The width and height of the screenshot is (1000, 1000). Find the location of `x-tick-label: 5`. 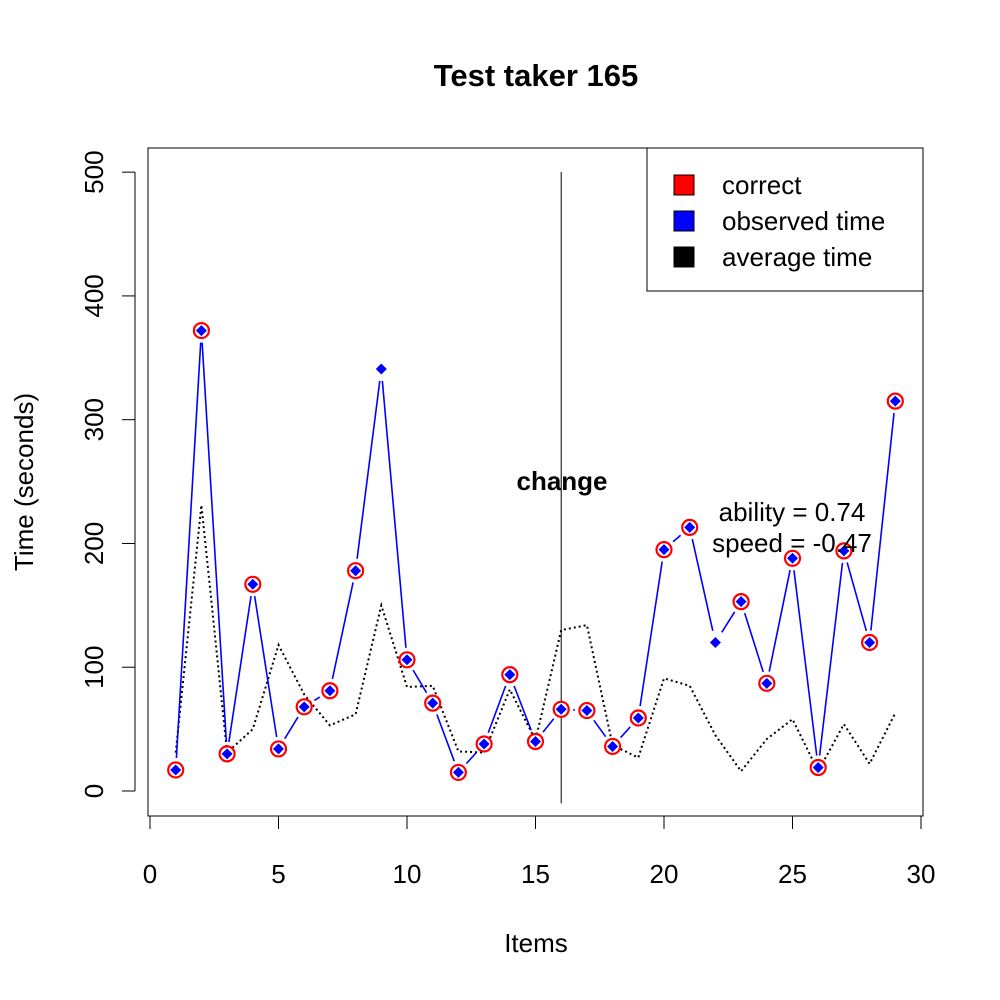

x-tick-label: 5 is located at coordinates (278, 874).